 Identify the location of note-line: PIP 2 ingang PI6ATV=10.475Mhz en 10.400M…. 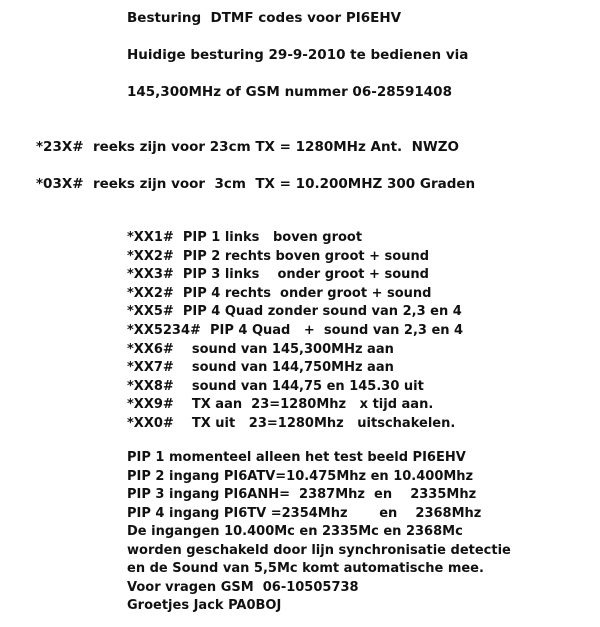
(300, 476).